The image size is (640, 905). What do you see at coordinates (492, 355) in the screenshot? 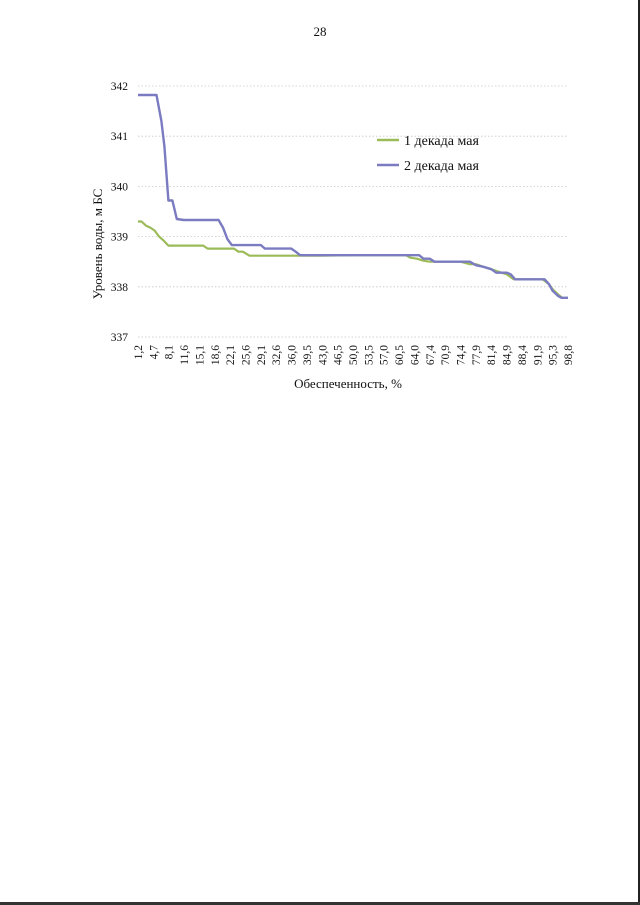
I see `x-tick-label: 81,4` at bounding box center [492, 355].